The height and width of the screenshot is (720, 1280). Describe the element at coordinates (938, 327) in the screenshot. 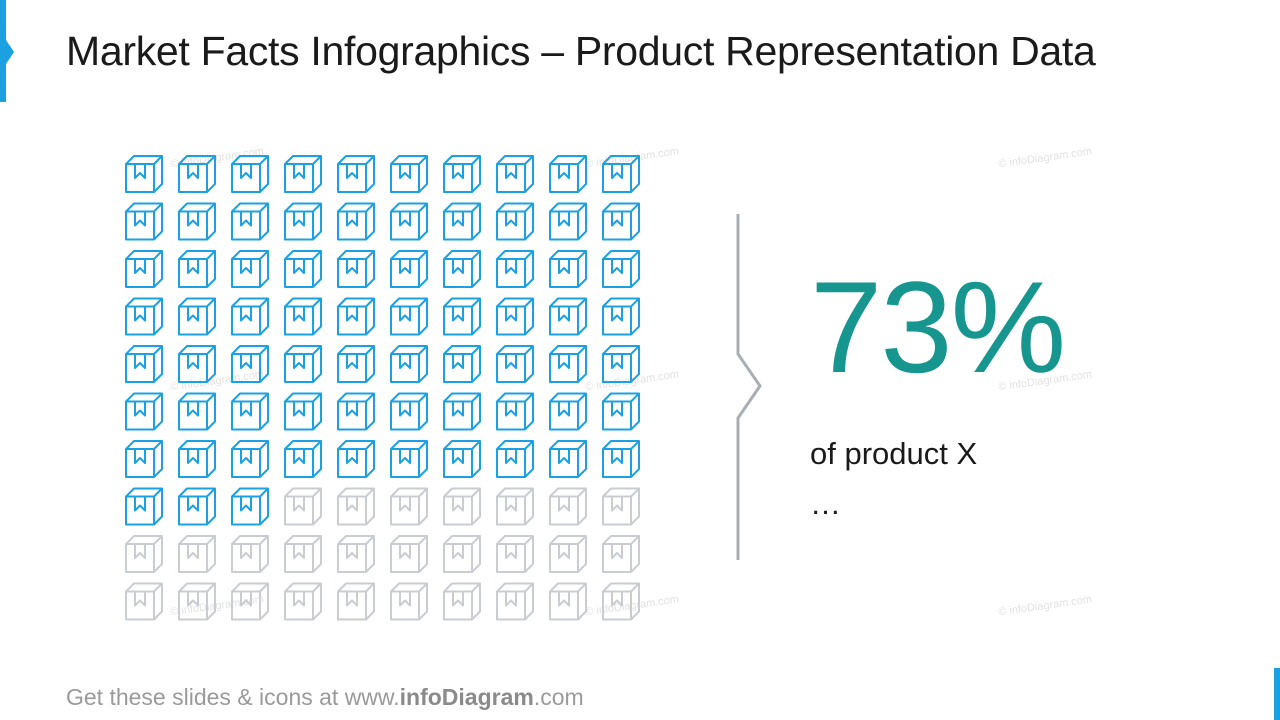

I see `stat-value: 73%` at that location.